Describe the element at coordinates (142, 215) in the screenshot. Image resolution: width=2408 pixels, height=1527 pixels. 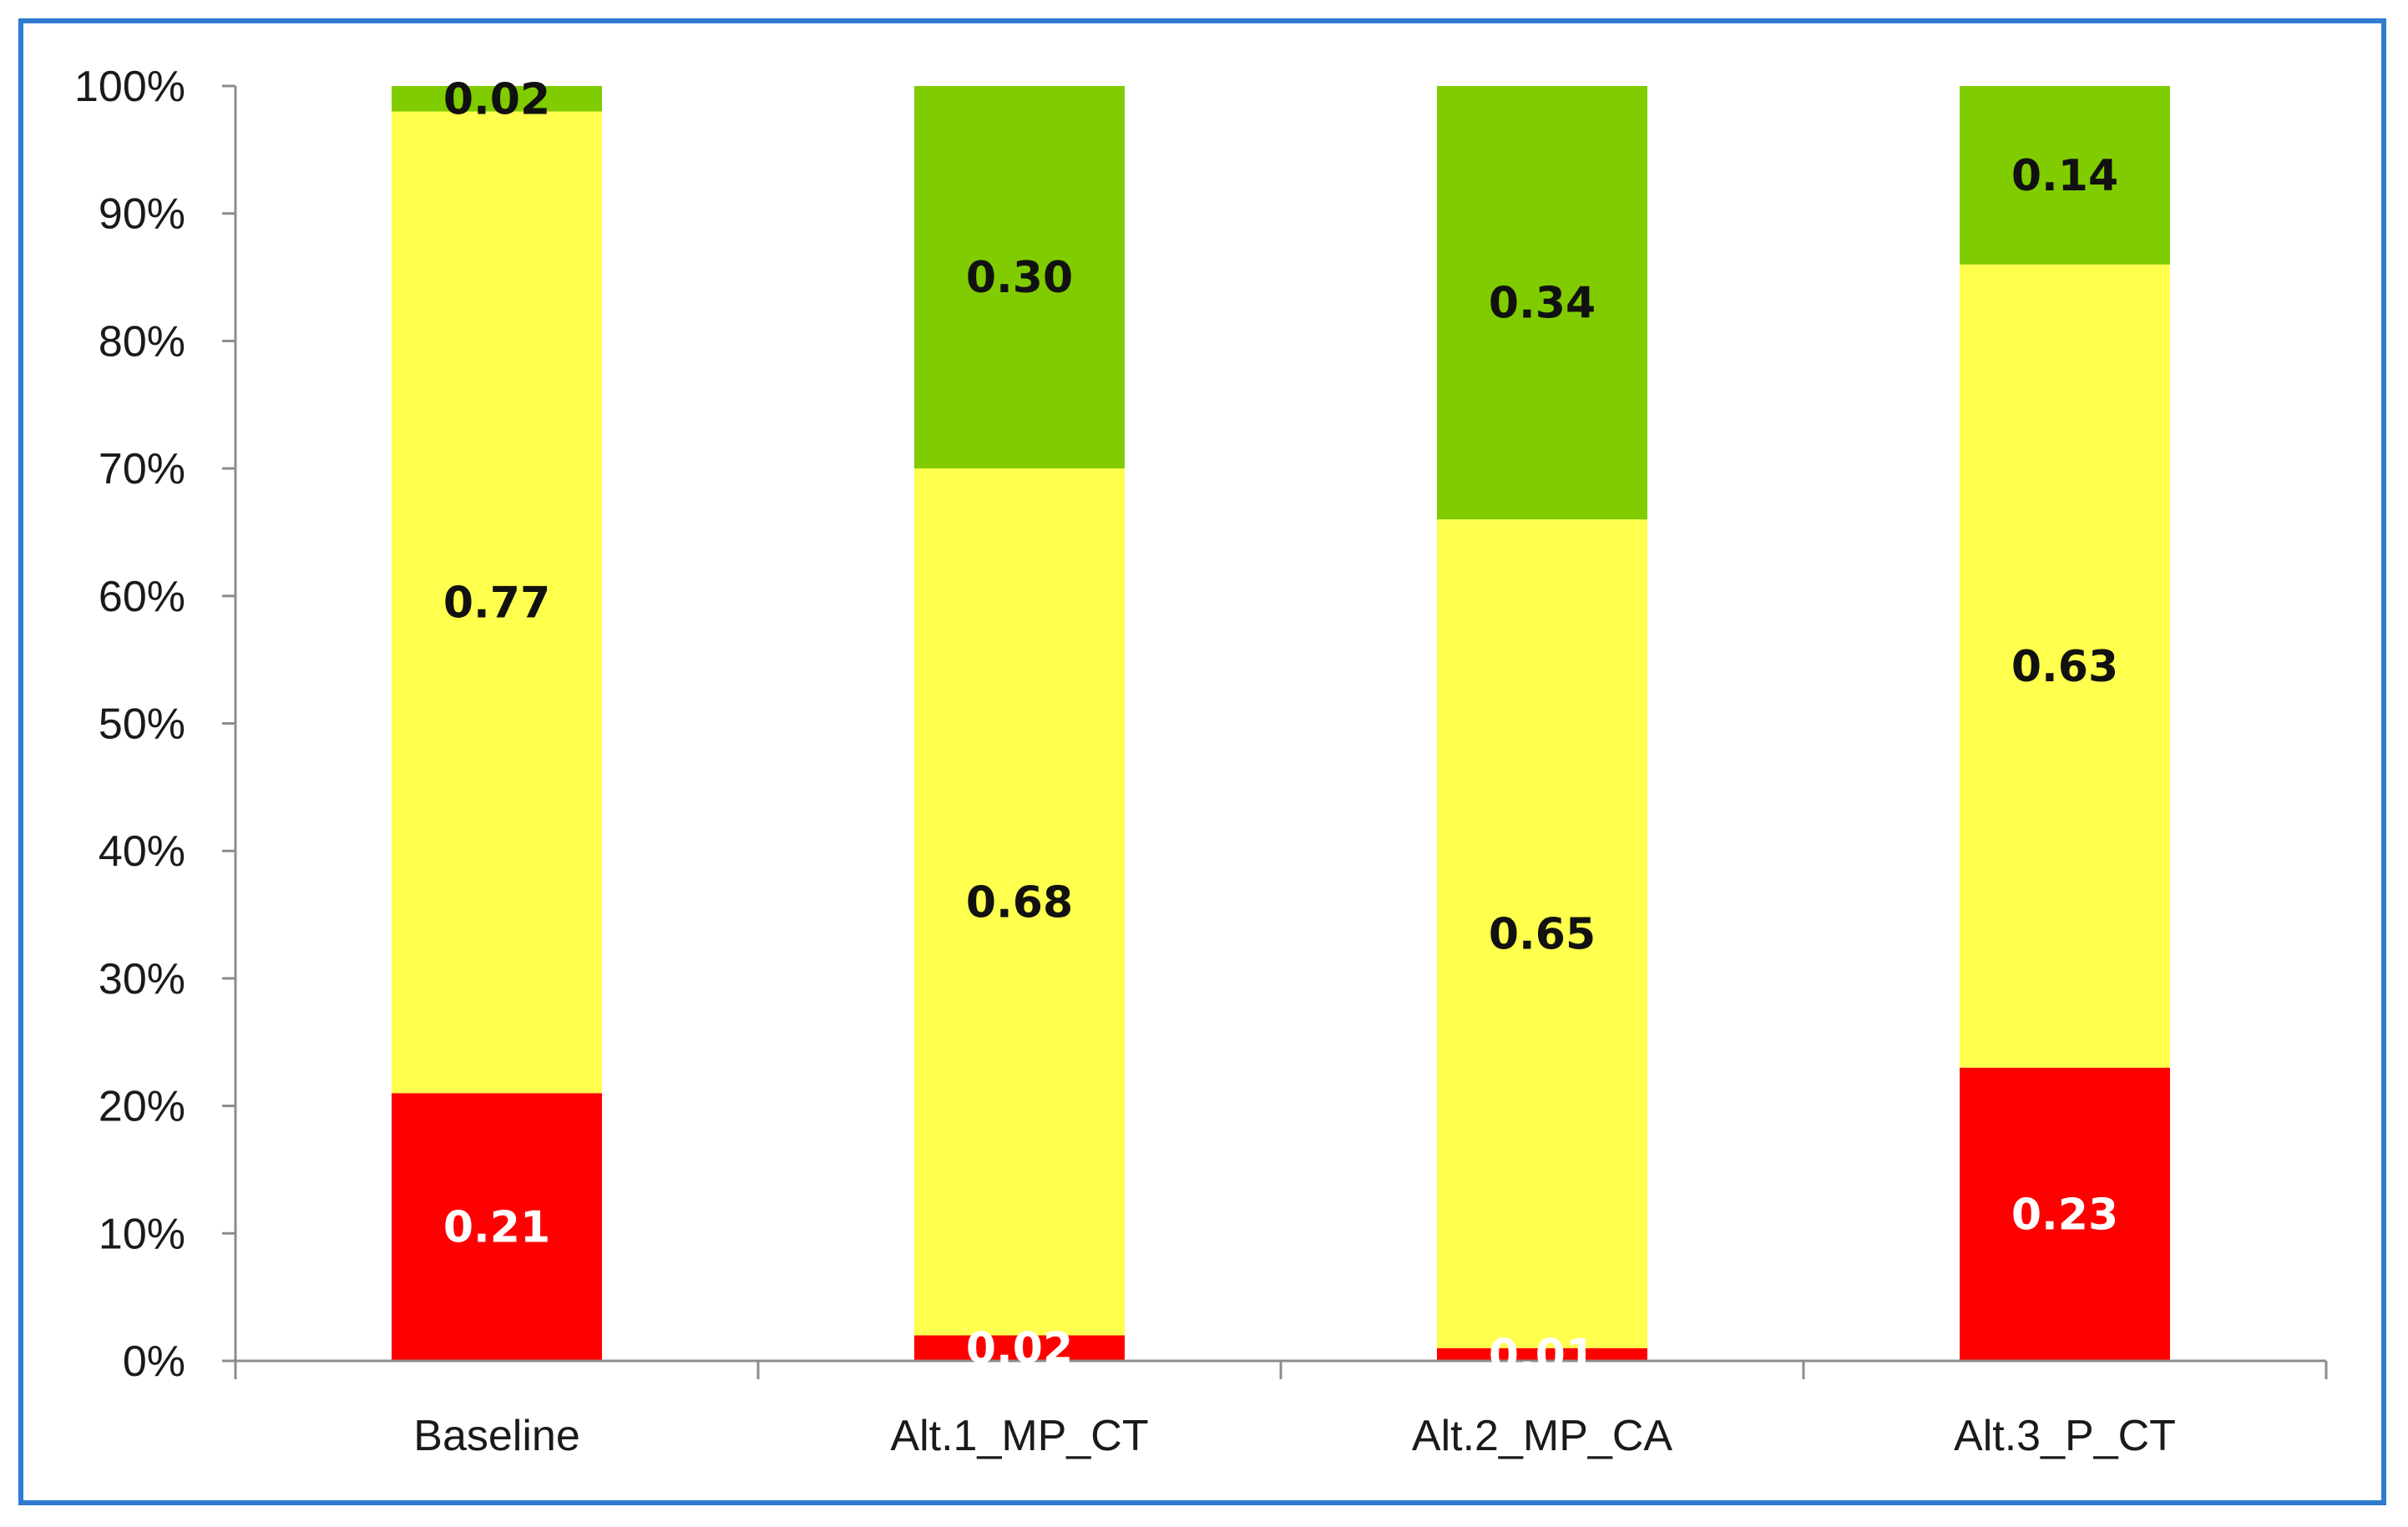
I see `y-tick-label: 90%` at that location.